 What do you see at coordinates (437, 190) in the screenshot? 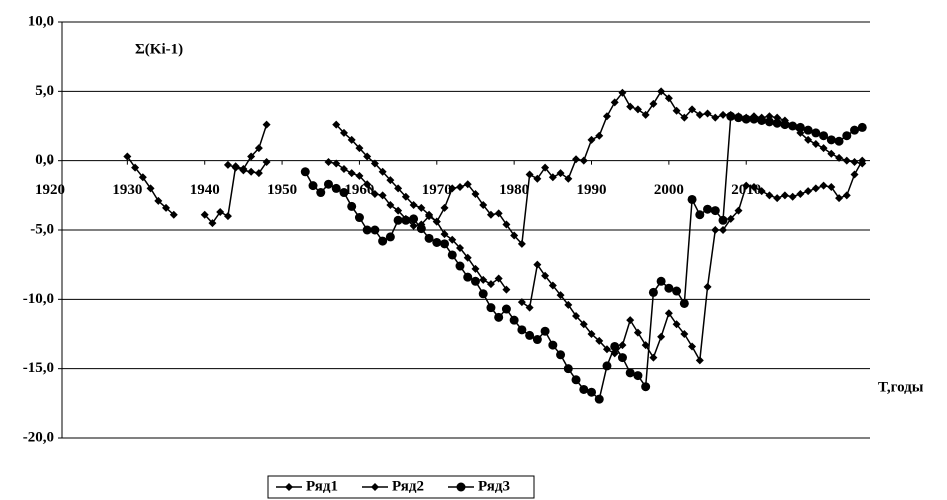
I see `x-tick-label: 1970` at bounding box center [437, 190].